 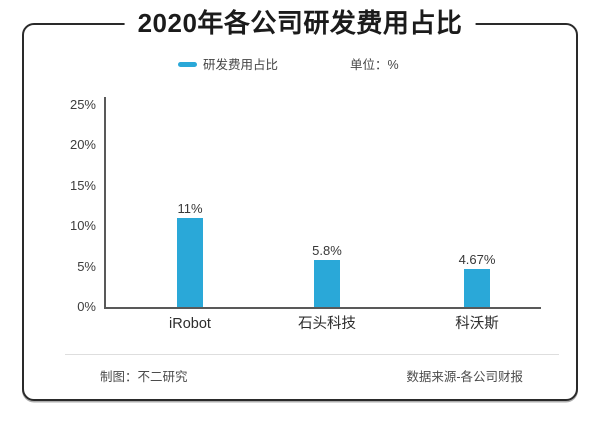 I want to click on bar-value-label: 5.8%, so click(x=327, y=250).